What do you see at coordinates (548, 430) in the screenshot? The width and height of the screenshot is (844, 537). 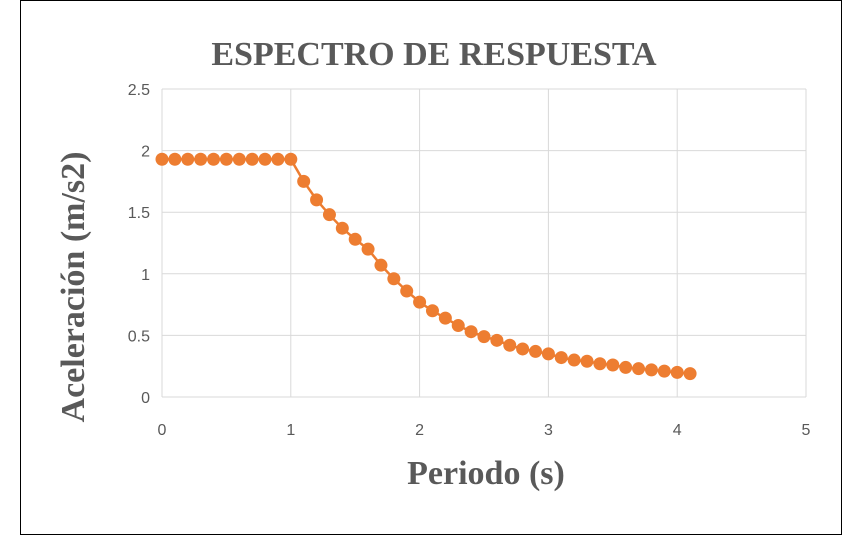 I see `x-tick-label: 3` at bounding box center [548, 430].